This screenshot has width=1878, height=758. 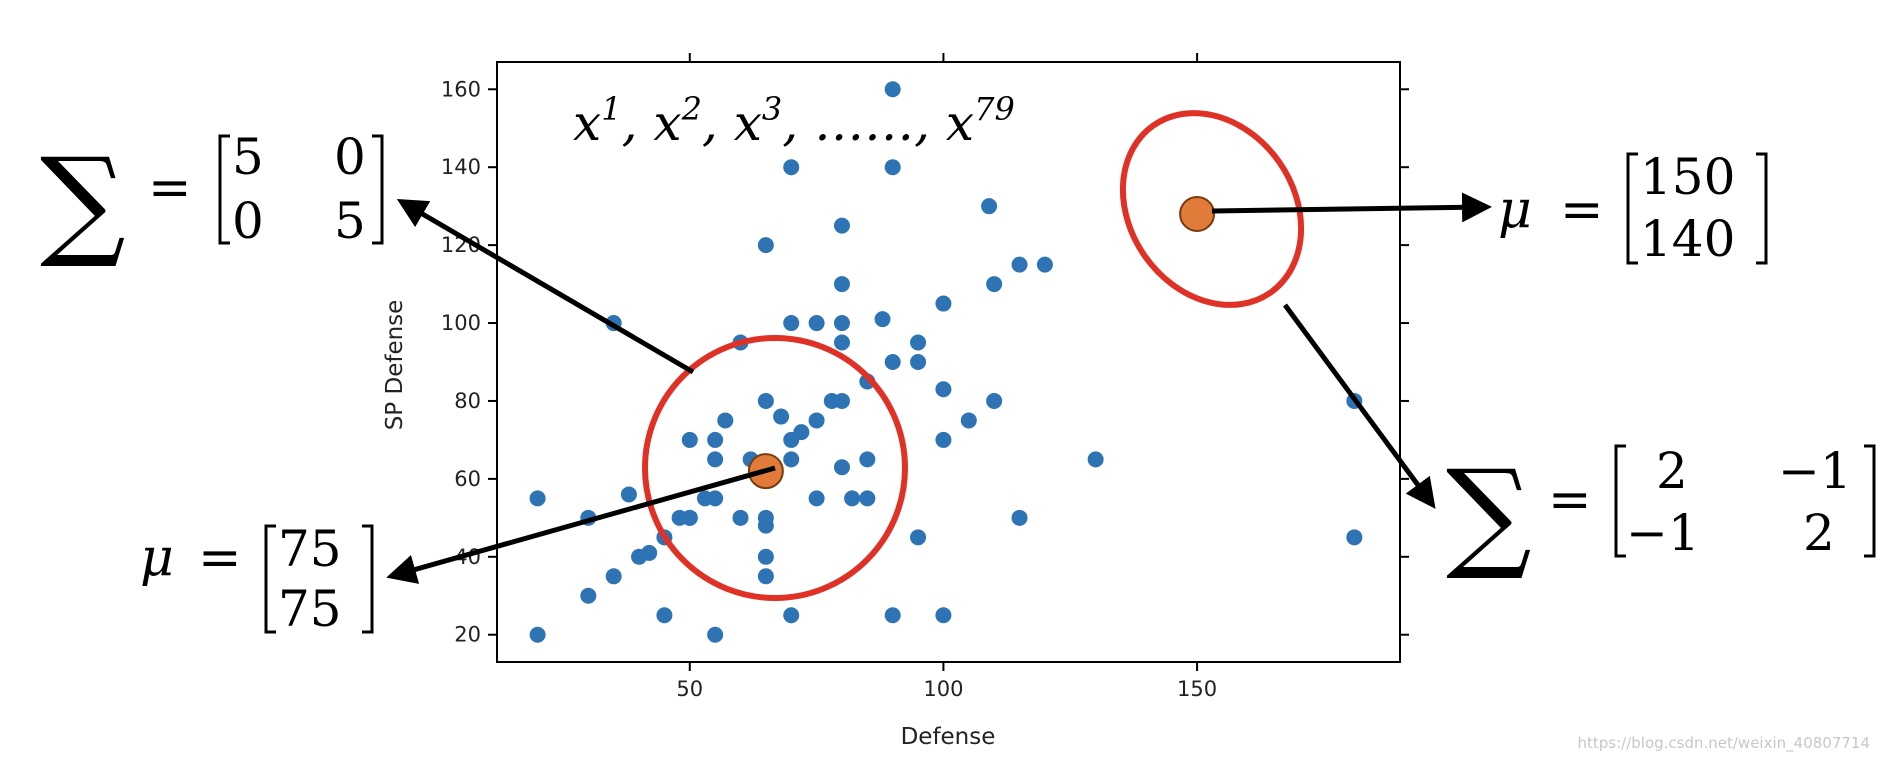 I want to click on watermark: https://blog.csdn.net/weixin_40807714, so click(x=1723, y=743).